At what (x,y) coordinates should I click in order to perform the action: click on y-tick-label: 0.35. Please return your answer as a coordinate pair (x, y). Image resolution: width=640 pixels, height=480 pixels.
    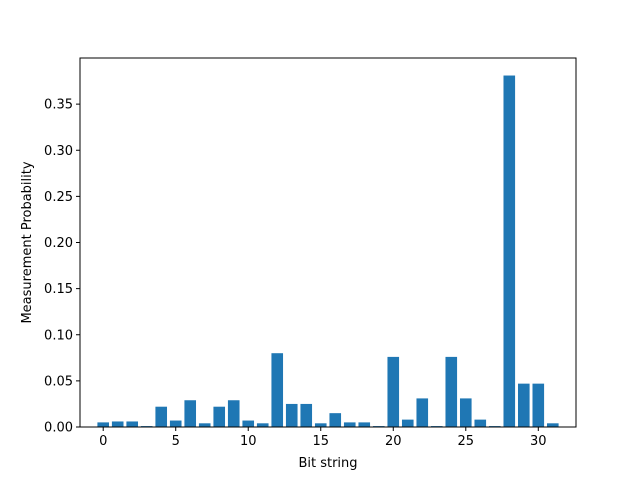
    Looking at the image, I should click on (58, 105).